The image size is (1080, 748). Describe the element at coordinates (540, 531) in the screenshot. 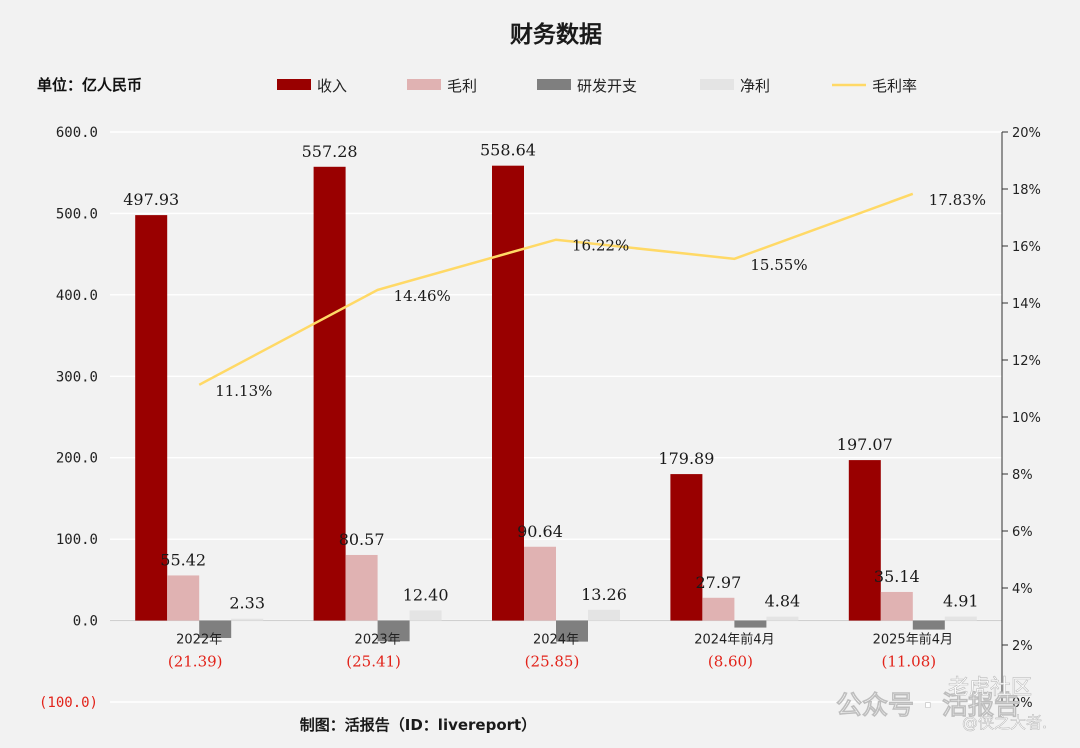

I see `data-label: 90.64` at that location.